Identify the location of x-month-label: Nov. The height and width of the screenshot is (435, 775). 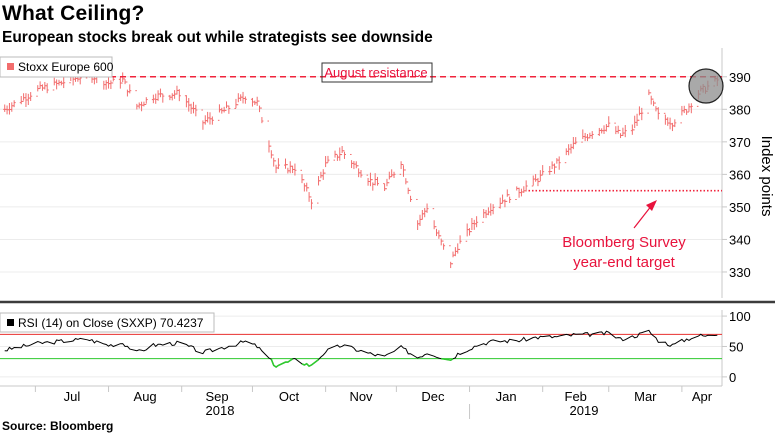
(361, 396).